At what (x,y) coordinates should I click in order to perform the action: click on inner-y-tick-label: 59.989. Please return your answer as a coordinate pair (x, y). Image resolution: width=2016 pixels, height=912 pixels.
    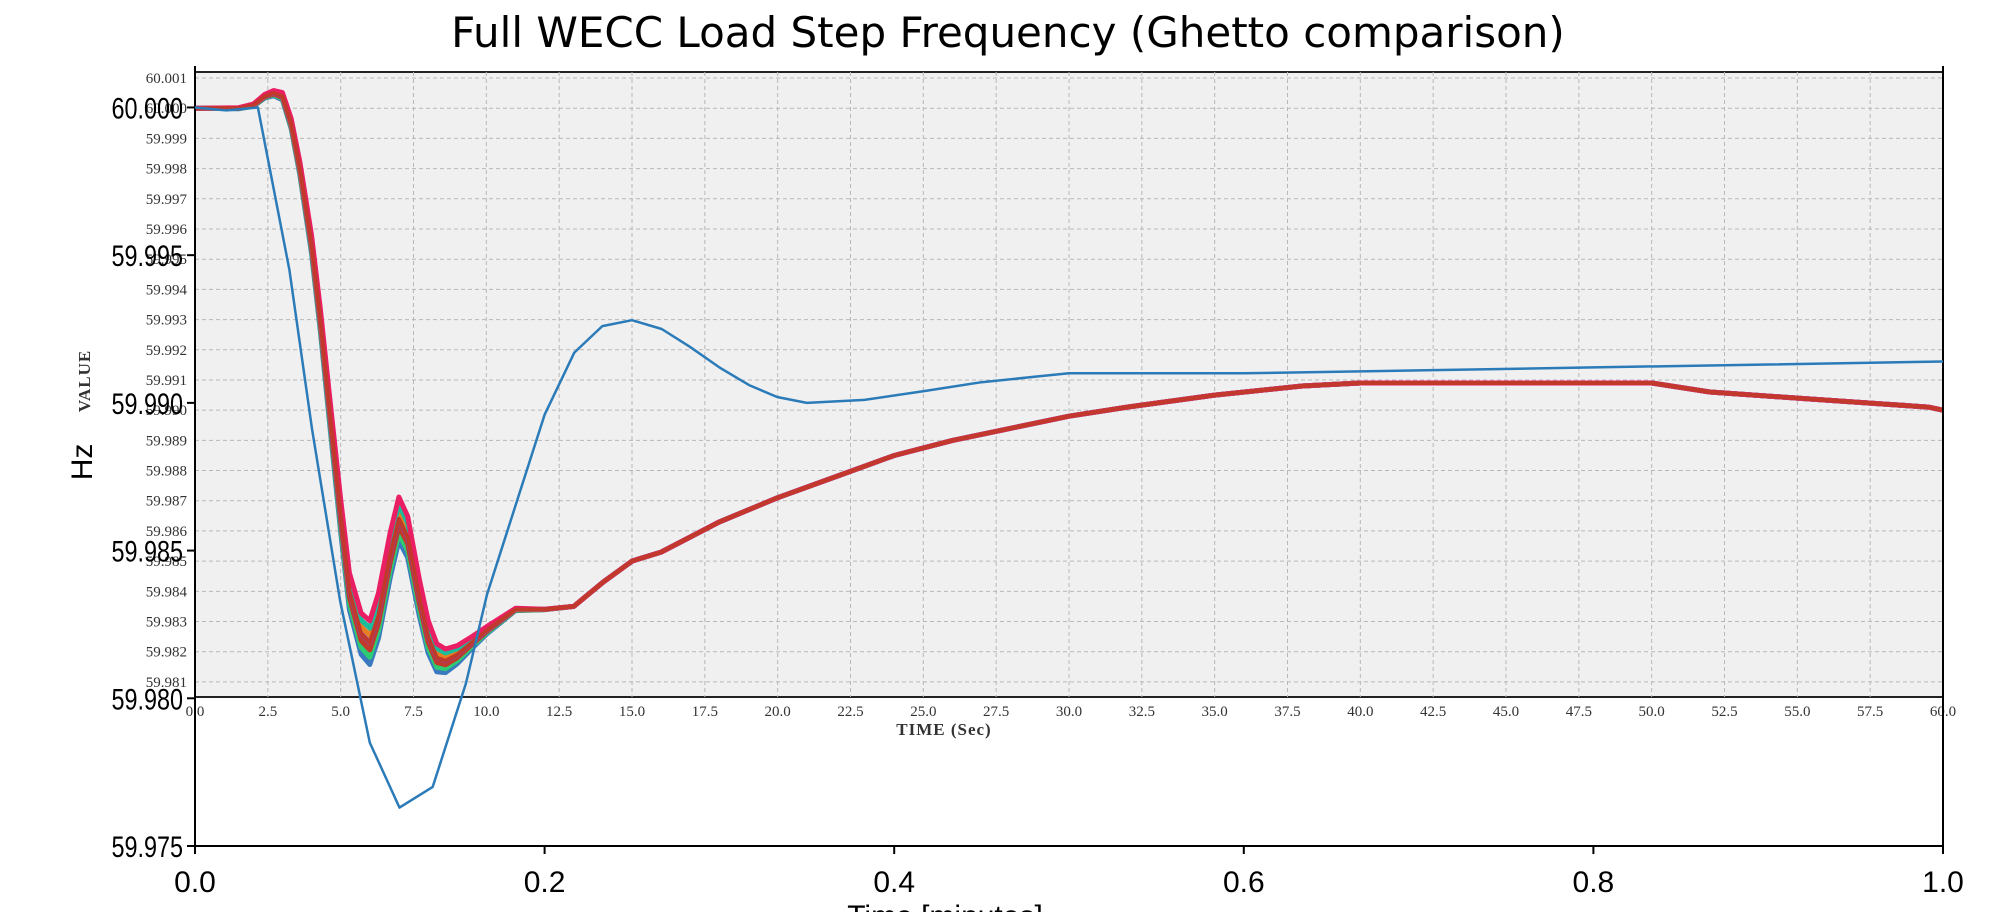
    Looking at the image, I should click on (166, 441).